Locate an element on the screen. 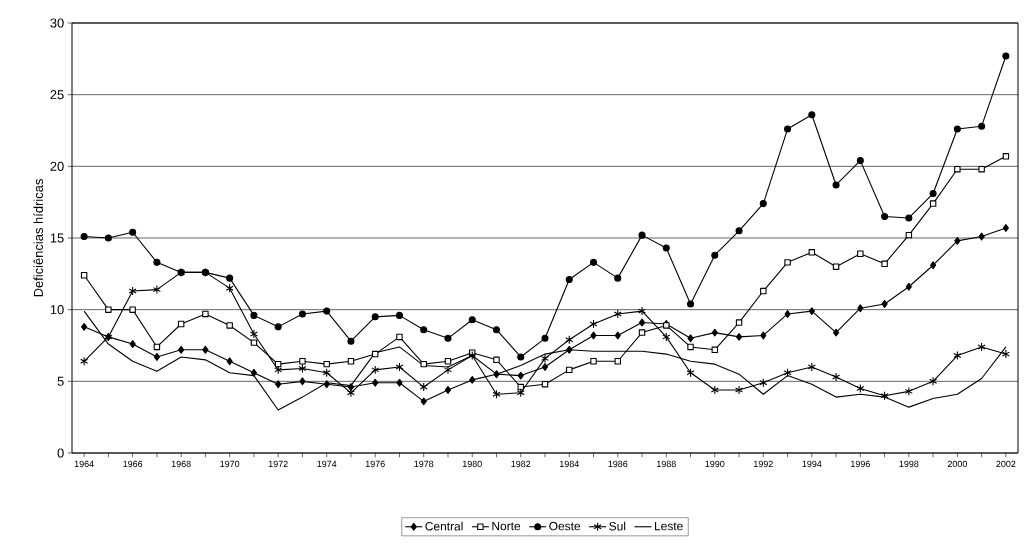  x-tick-label: 1966 is located at coordinates (133, 464).